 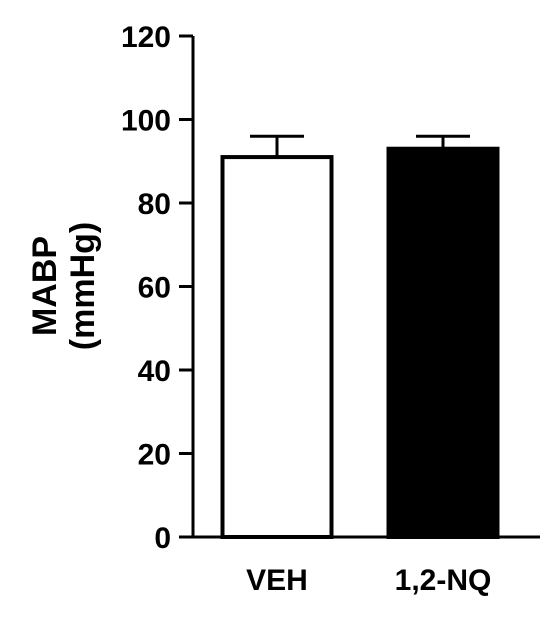 What do you see at coordinates (45, 286) in the screenshot?
I see `y-axis-title-line1: MABP` at bounding box center [45, 286].